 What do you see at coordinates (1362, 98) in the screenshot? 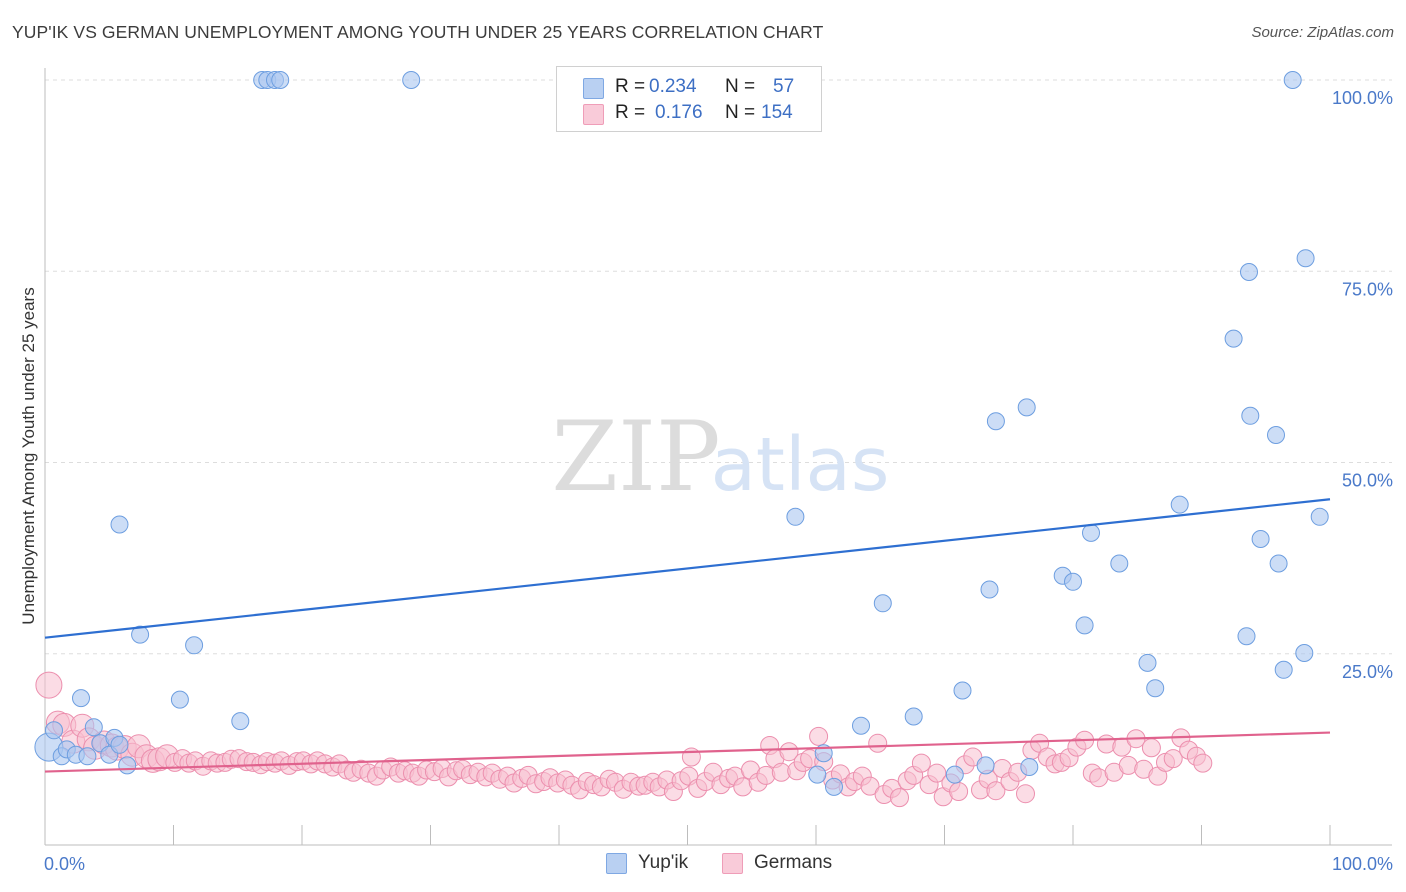
I see `y-tick-label: 100.0%` at bounding box center [1362, 98].